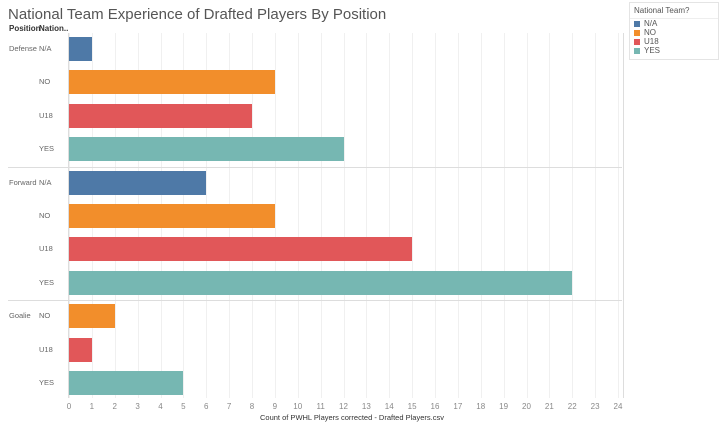  Describe the element at coordinates (23, 48) in the screenshot. I see `group-label: Defense` at that location.